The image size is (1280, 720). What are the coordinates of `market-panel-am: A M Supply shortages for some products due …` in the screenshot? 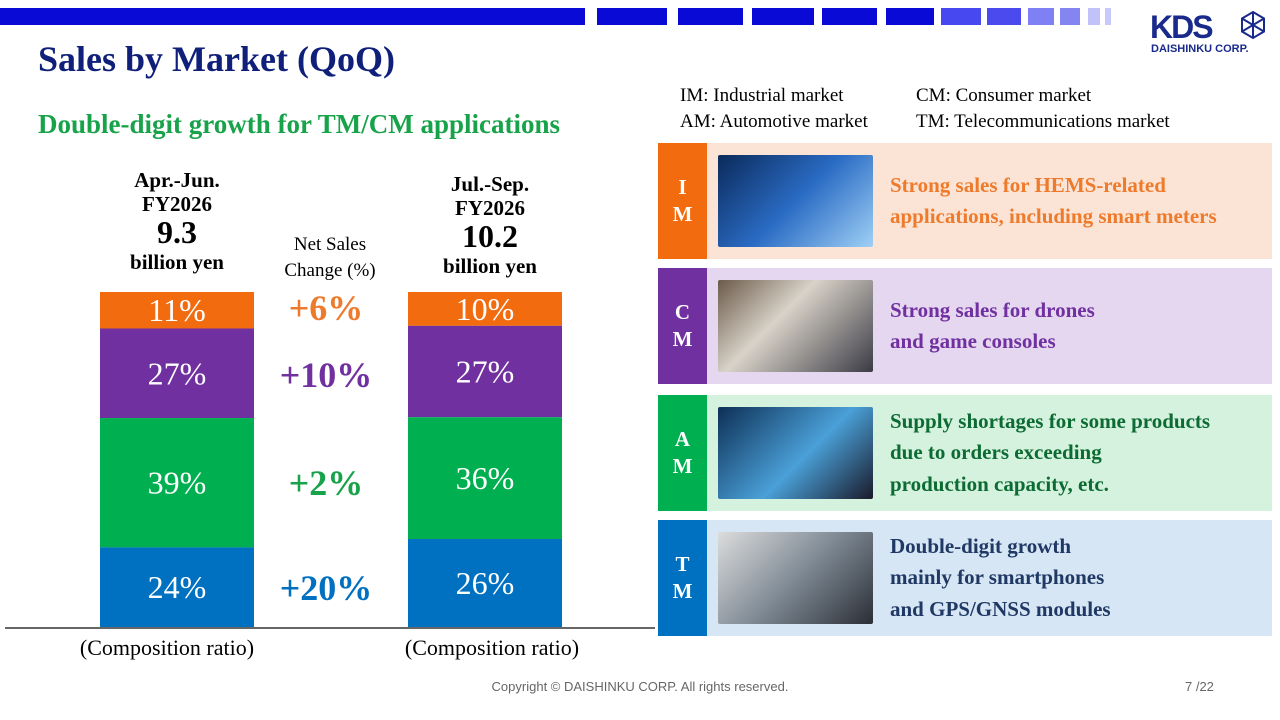 It's located at (965, 453).